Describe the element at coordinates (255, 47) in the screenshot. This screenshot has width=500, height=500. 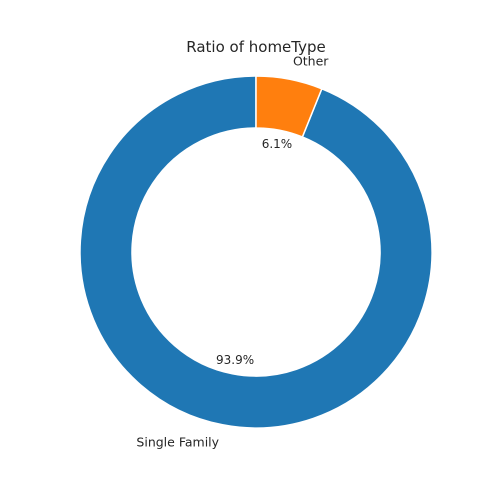
I see `chart-title: Ratio of homeType` at that location.